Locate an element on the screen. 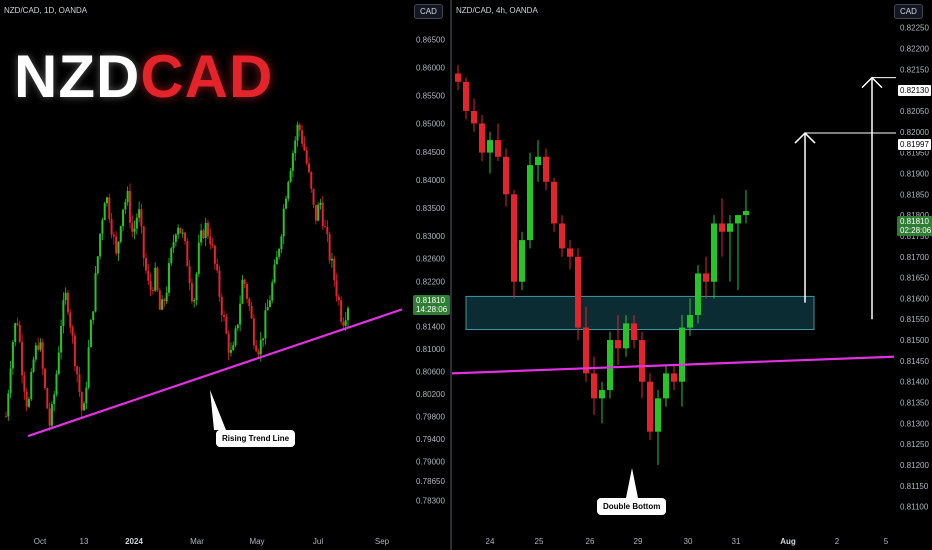 This screenshot has height=550, width=932. daily-y-tick-label: 0.83000 is located at coordinates (430, 236).